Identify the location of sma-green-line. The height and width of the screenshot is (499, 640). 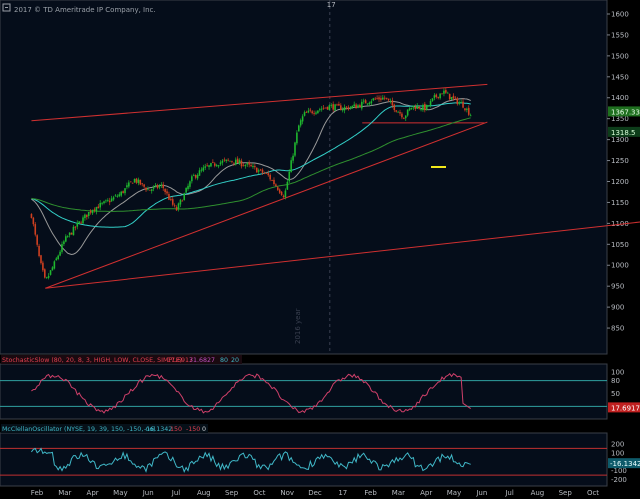
(251, 164).